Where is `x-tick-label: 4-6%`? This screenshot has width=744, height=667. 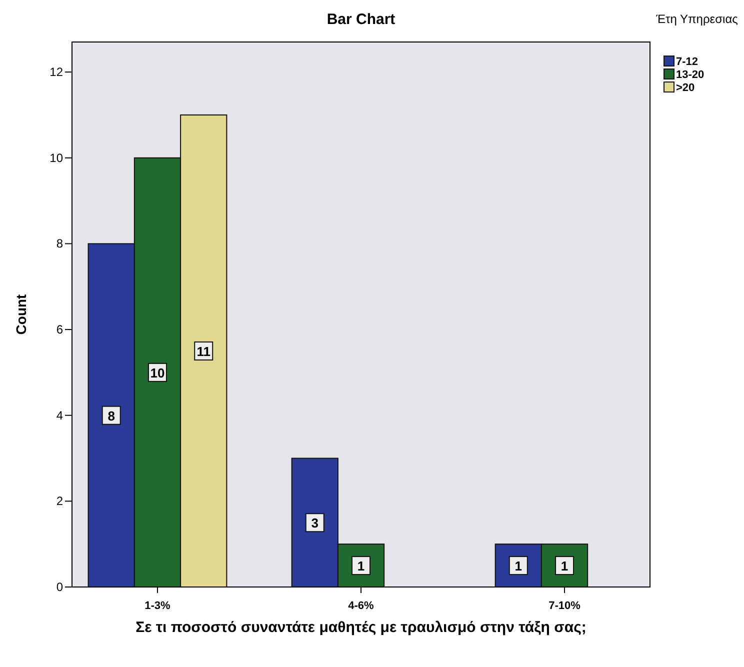
x-tick-label: 4-6% is located at coordinates (361, 606).